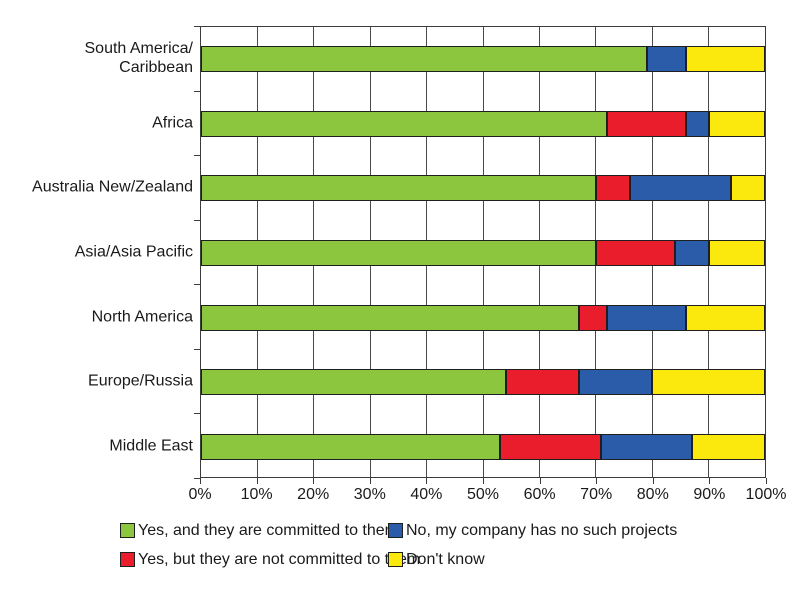 The image size is (800, 592). What do you see at coordinates (483, 494) in the screenshot?
I see `x-tick-label: 50%` at bounding box center [483, 494].